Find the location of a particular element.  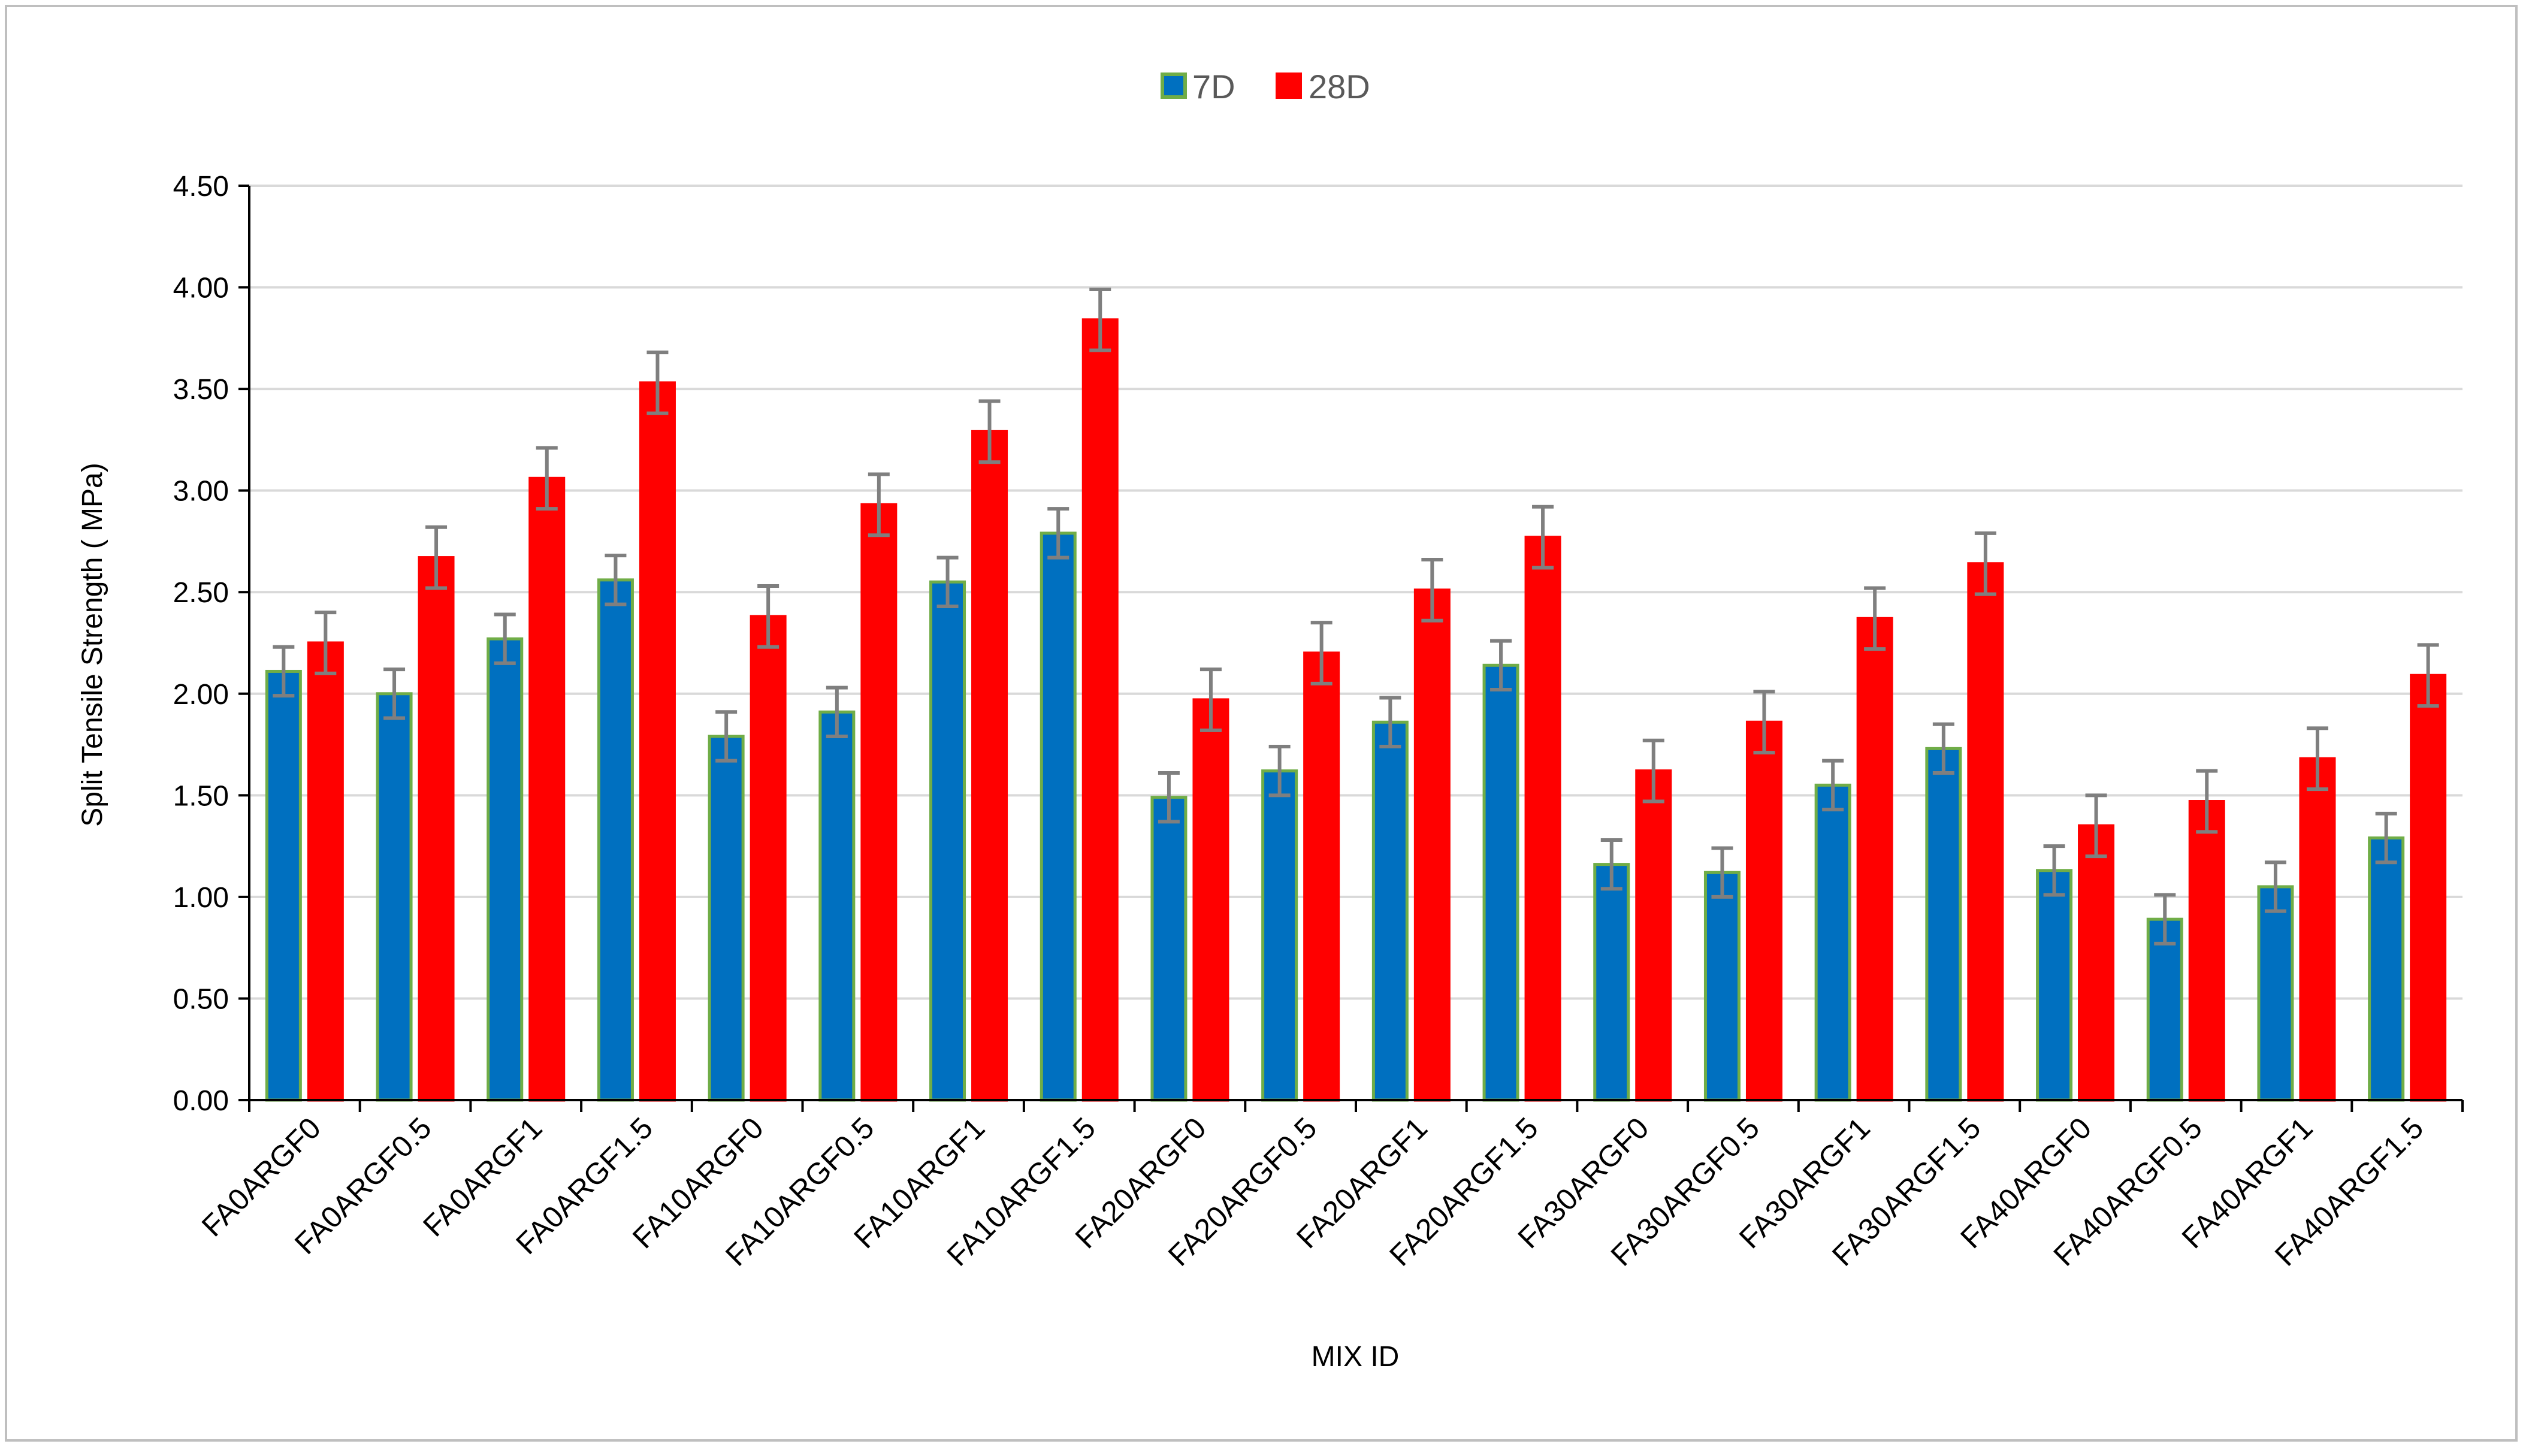

bar-28d-fa0argf1 is located at coordinates (547, 789).